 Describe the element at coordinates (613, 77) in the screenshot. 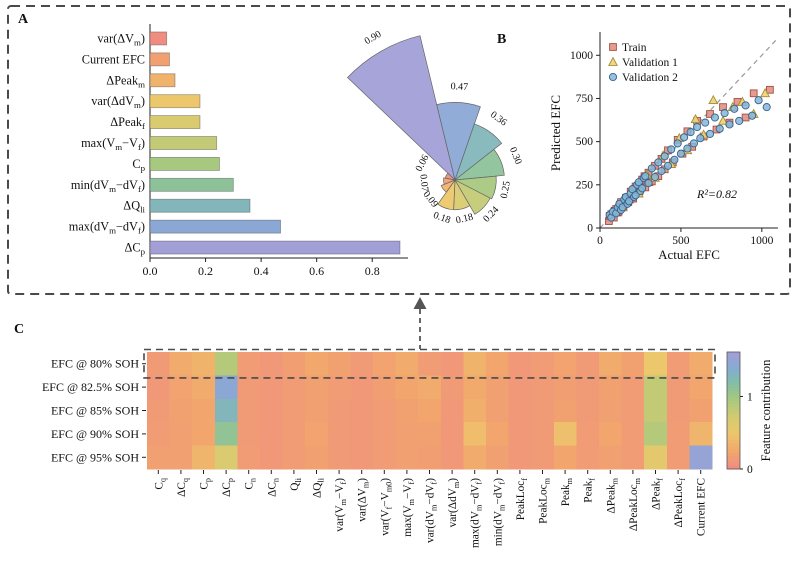

I see `legend-marker-circle` at that location.